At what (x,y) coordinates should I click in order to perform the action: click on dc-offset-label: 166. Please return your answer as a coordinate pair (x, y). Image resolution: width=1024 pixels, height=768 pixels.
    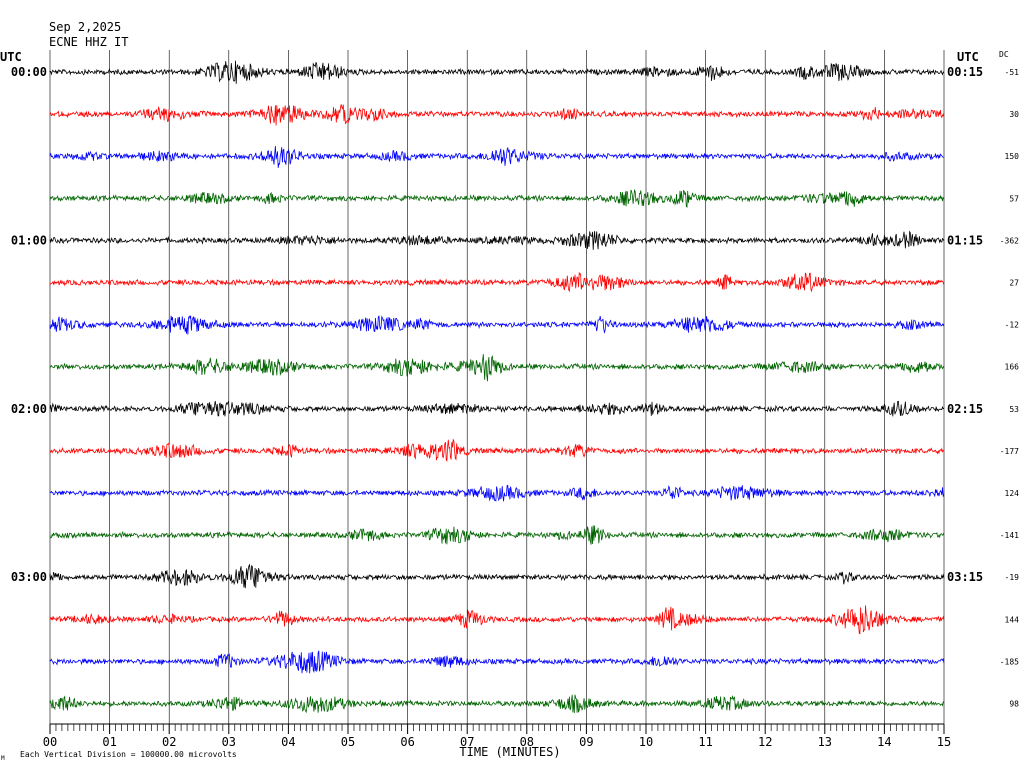
    Looking at the image, I should click on (1012, 367).